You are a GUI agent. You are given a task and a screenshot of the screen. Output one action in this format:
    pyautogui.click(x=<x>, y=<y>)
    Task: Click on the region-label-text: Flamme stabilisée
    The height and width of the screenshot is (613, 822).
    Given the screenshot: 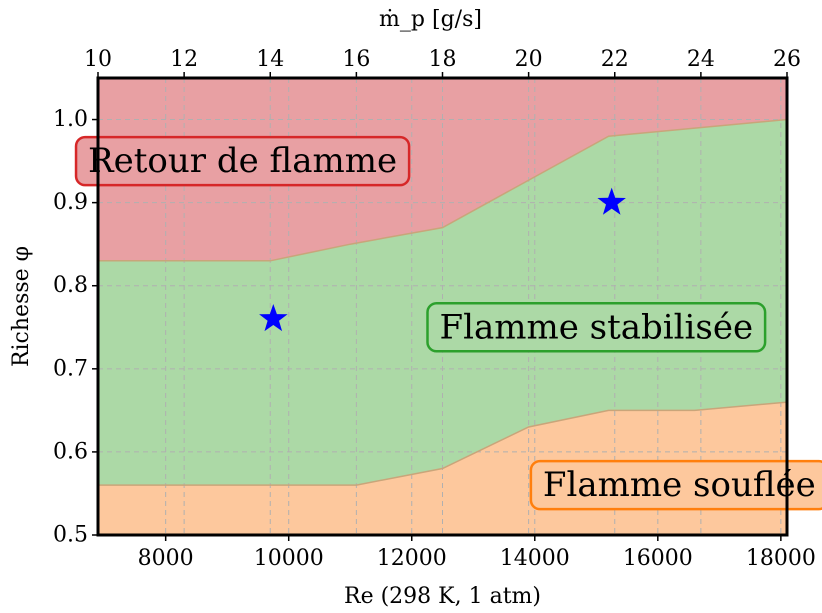 What is the action you would take?
    pyautogui.click(x=596, y=327)
    